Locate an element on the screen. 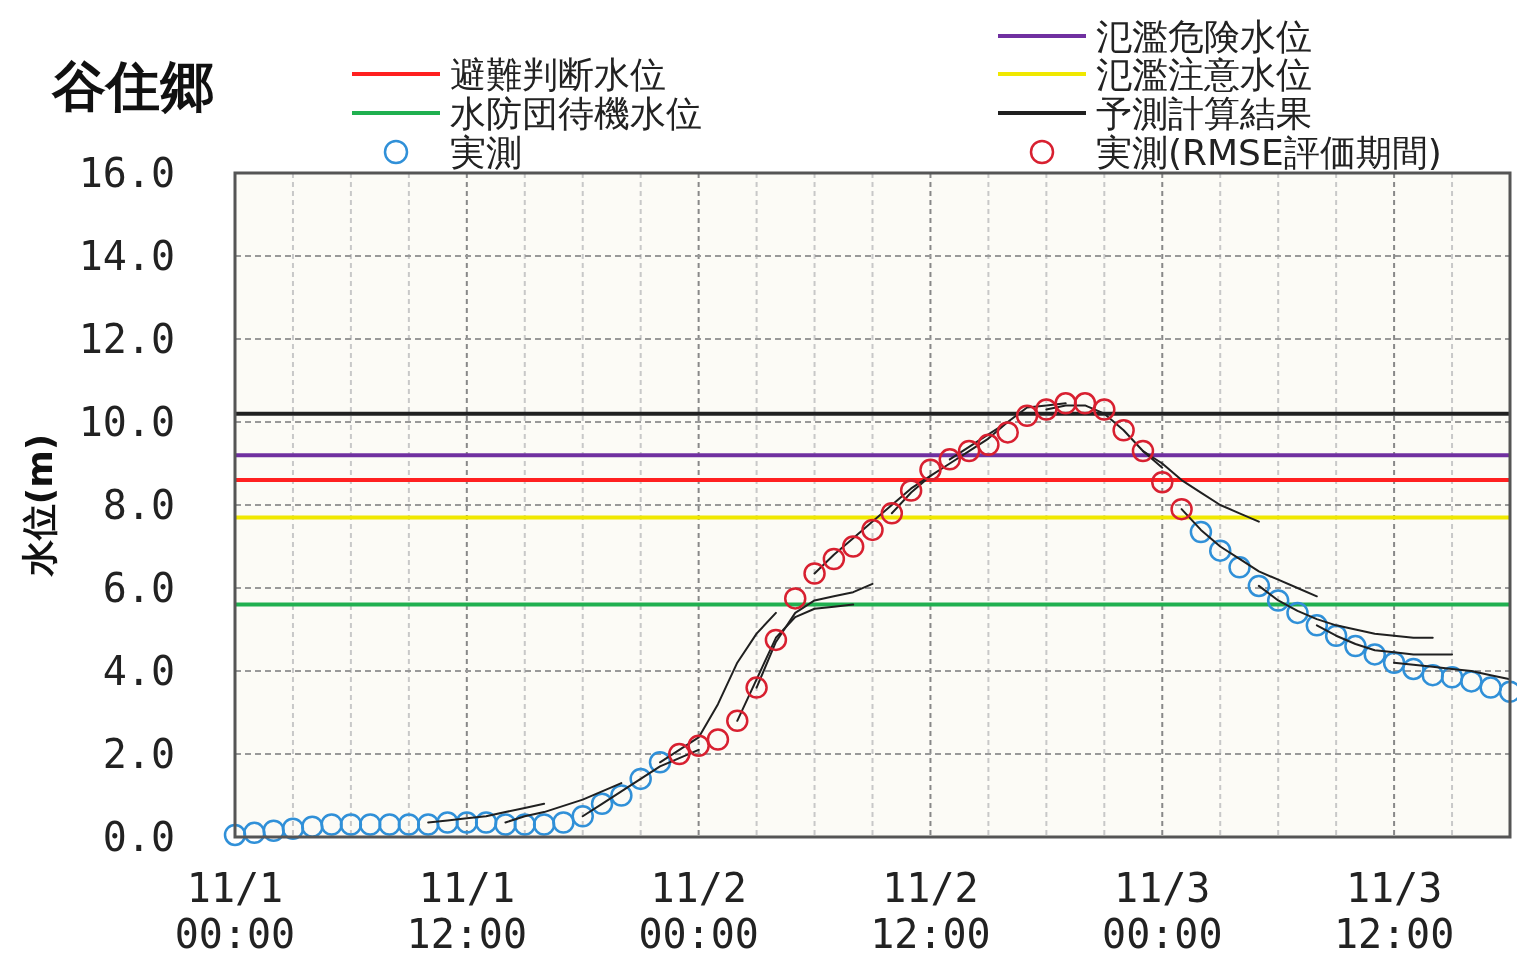 This screenshot has width=1517, height=957. y-tick-label: 12.0 is located at coordinates (126, 339).